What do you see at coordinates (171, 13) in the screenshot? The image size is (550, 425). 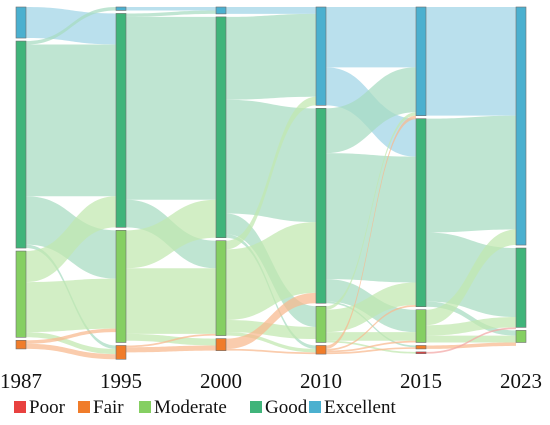 I see `flow-1995-good-to-2000-excellent` at bounding box center [171, 13].